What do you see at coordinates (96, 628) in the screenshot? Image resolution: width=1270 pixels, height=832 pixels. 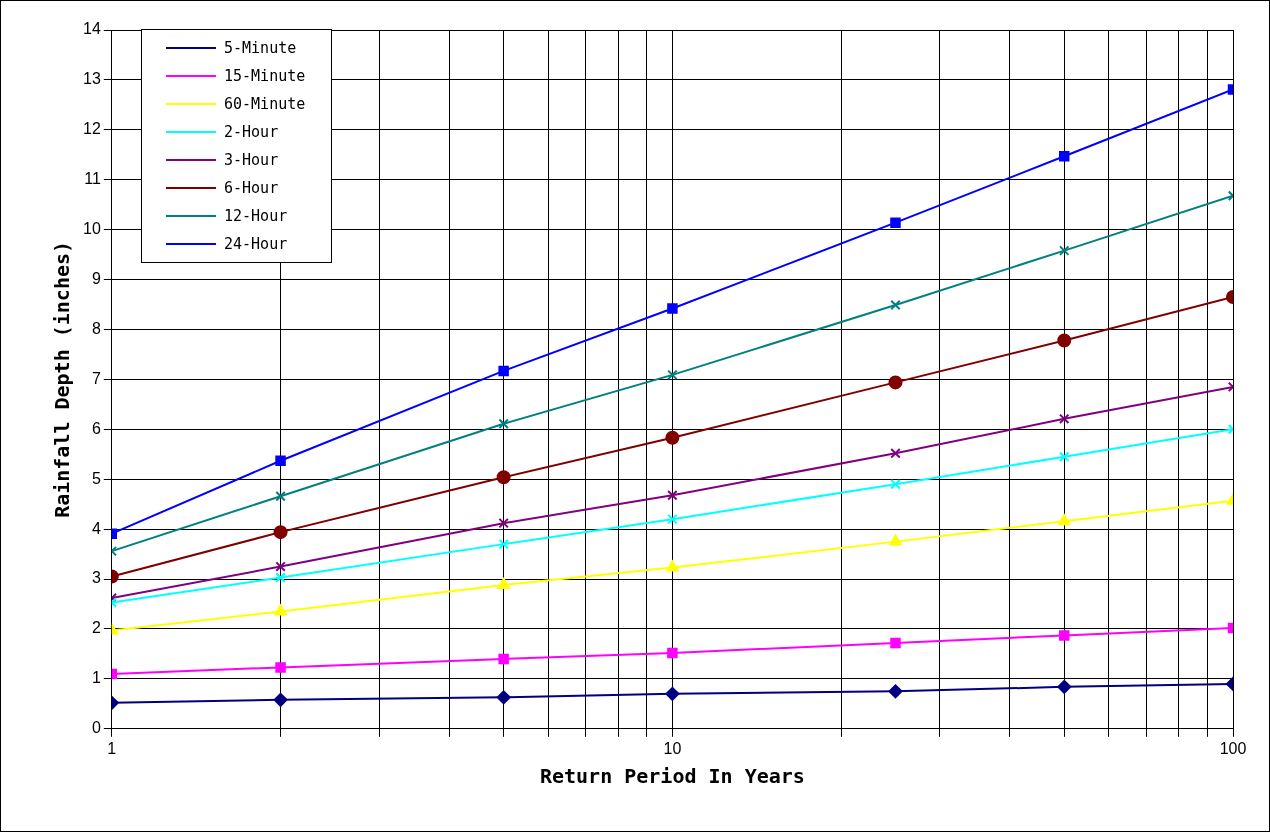 I see `y-tick-label: 2` at bounding box center [96, 628].